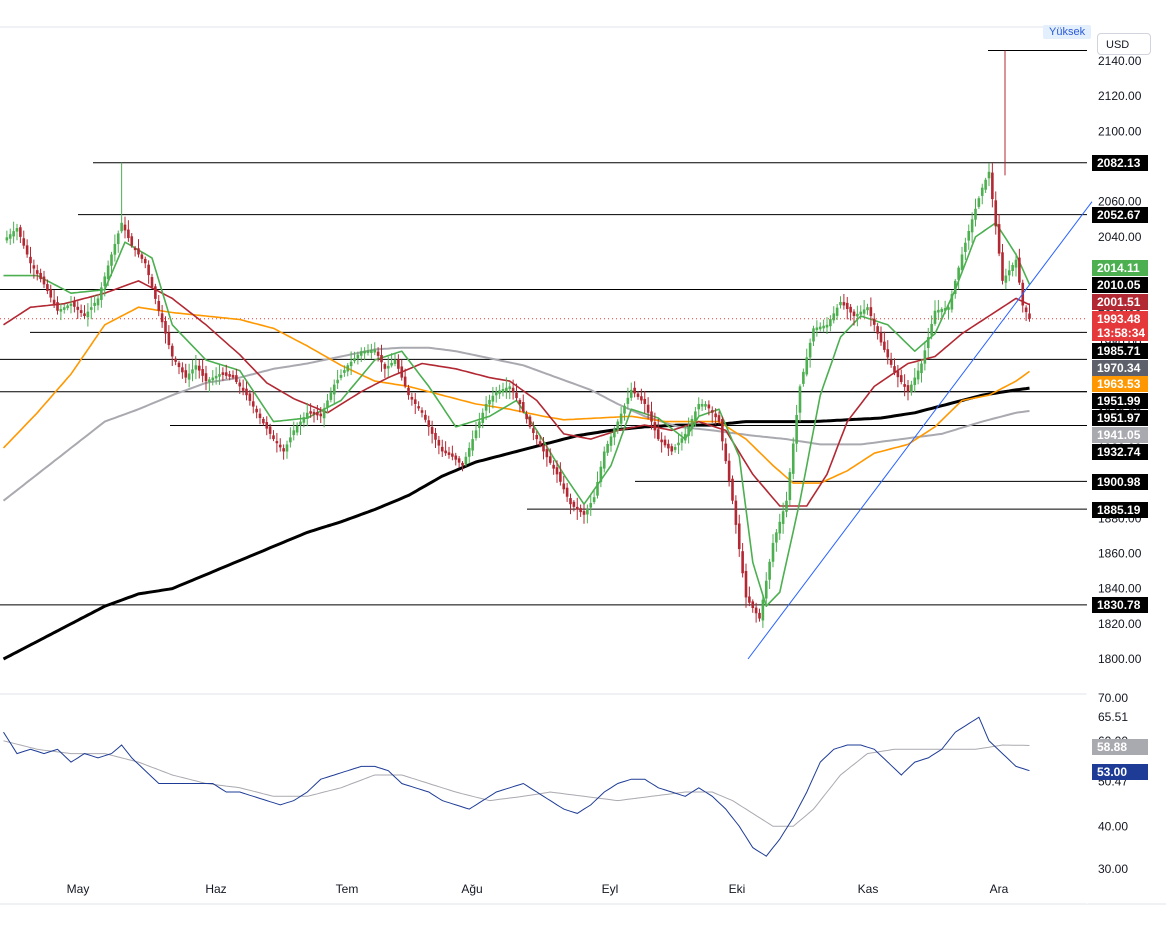 Image resolution: width=1166 pixels, height=939 pixels. I want to click on trendline, so click(920, 430).